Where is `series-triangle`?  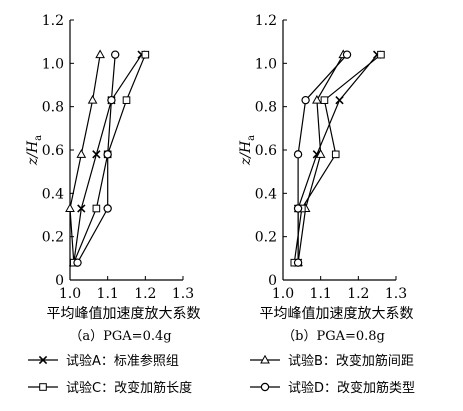 series-triangle is located at coordinates (85, 158).